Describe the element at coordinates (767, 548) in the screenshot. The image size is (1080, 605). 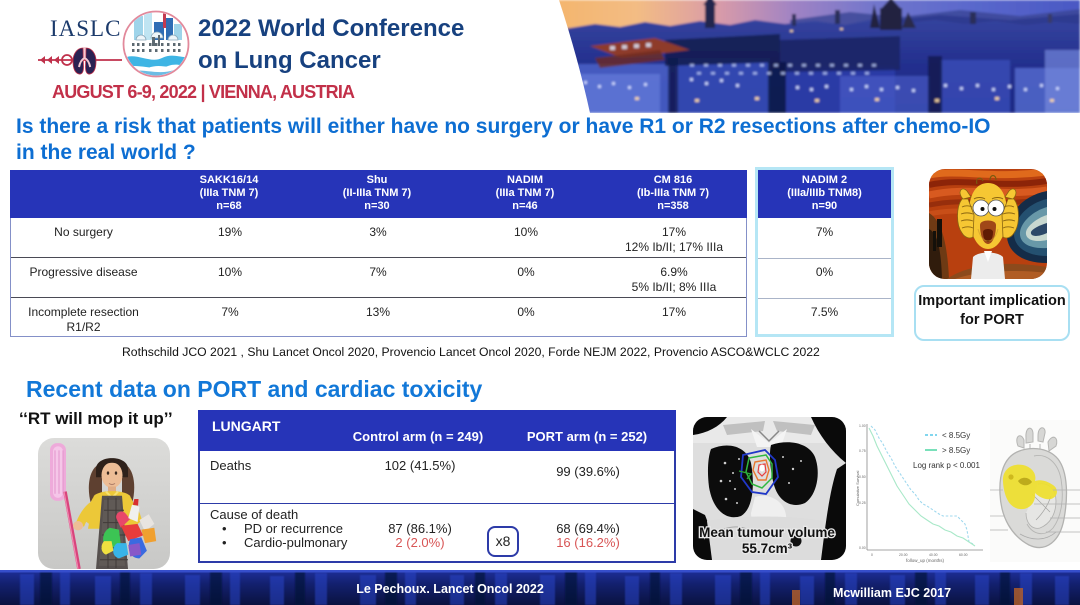
I see `svg-text: 55.7cm³` at that location.